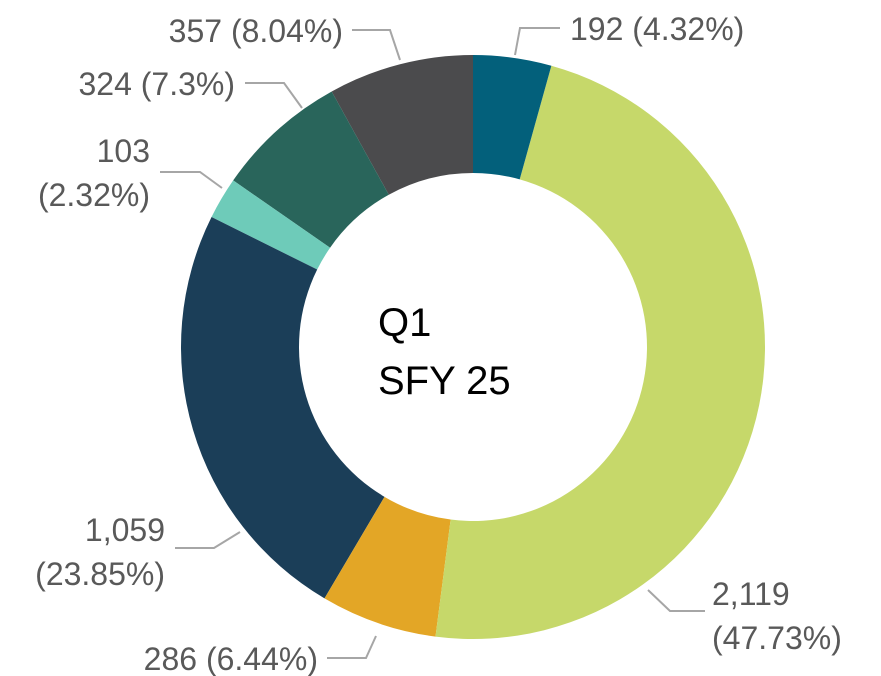 This screenshot has width=881, height=676. Describe the element at coordinates (100, 552) in the screenshot. I see `data-label: 1,059 (23.85%)` at that location.